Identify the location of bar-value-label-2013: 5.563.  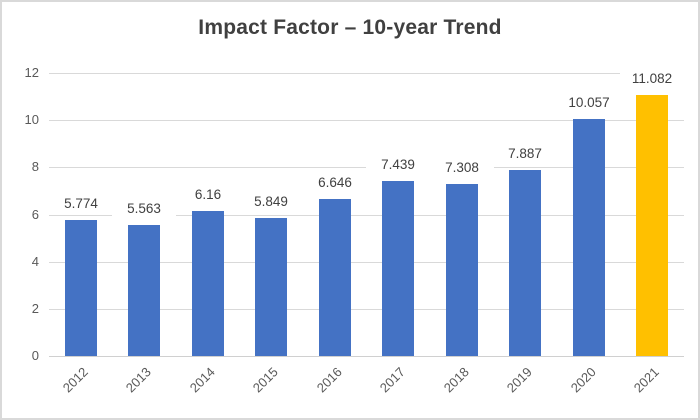
(144, 209).